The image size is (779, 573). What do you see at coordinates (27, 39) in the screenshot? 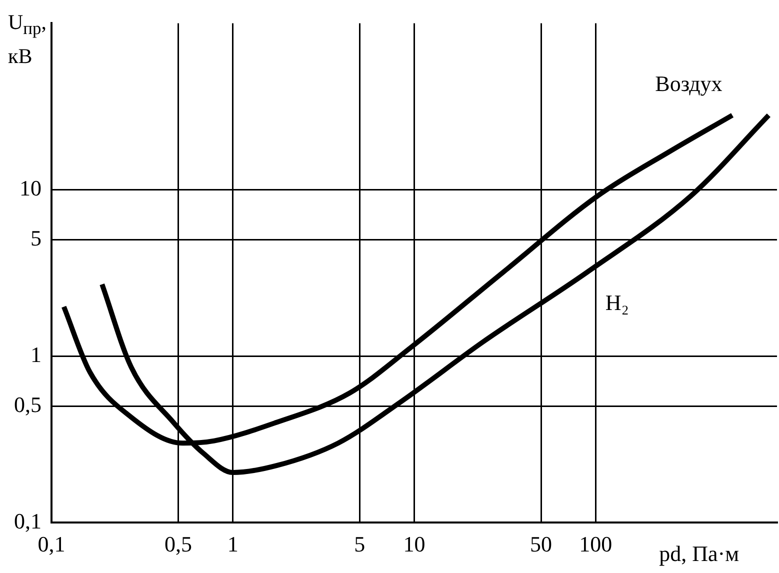
I see `y-axis-title: U$_{пр}$, кВ` at bounding box center [27, 39].